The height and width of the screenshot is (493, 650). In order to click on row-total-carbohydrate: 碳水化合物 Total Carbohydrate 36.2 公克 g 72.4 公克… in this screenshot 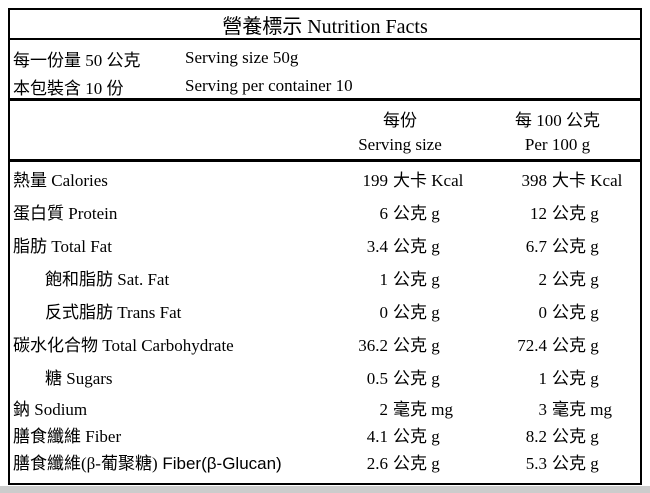, I will do `click(325, 343)`.